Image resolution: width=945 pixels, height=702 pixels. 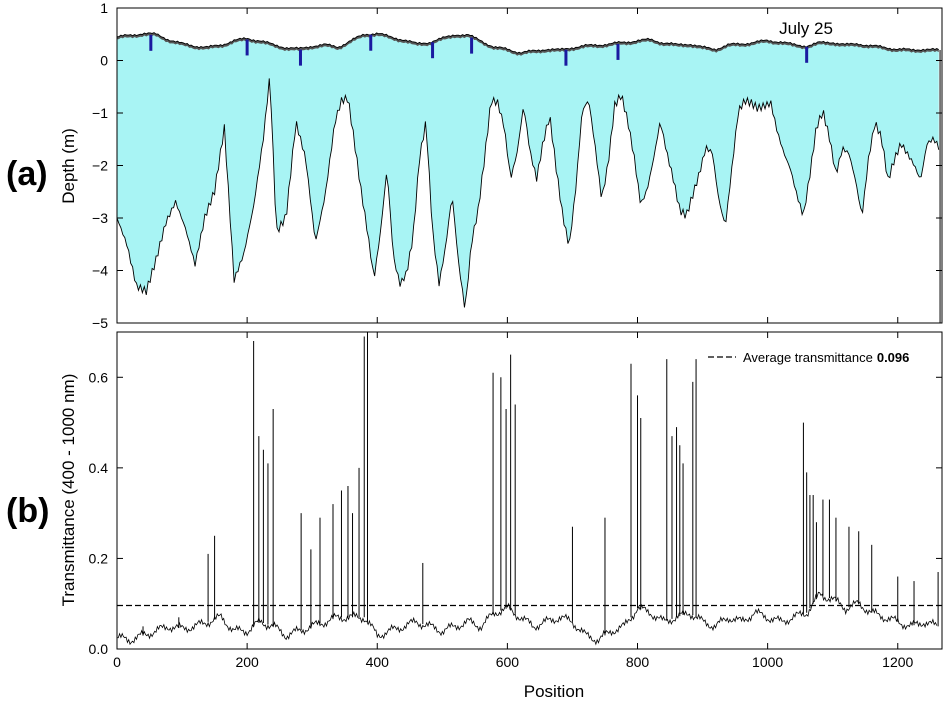 What do you see at coordinates (99, 468) in the screenshot?
I see `transmittance-ytick-label: 0.4` at bounding box center [99, 468].